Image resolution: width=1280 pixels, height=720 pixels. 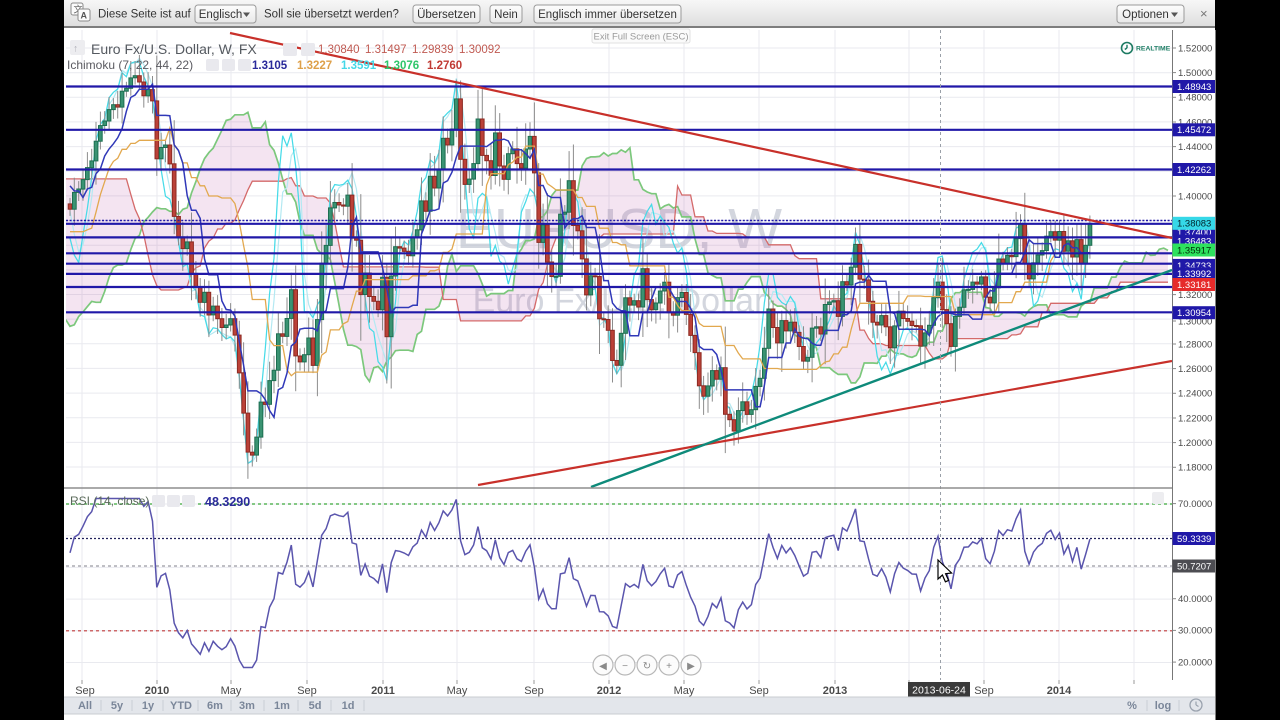 What do you see at coordinates (835, 691) in the screenshot?
I see `svg-text: 2013` at bounding box center [835, 691].